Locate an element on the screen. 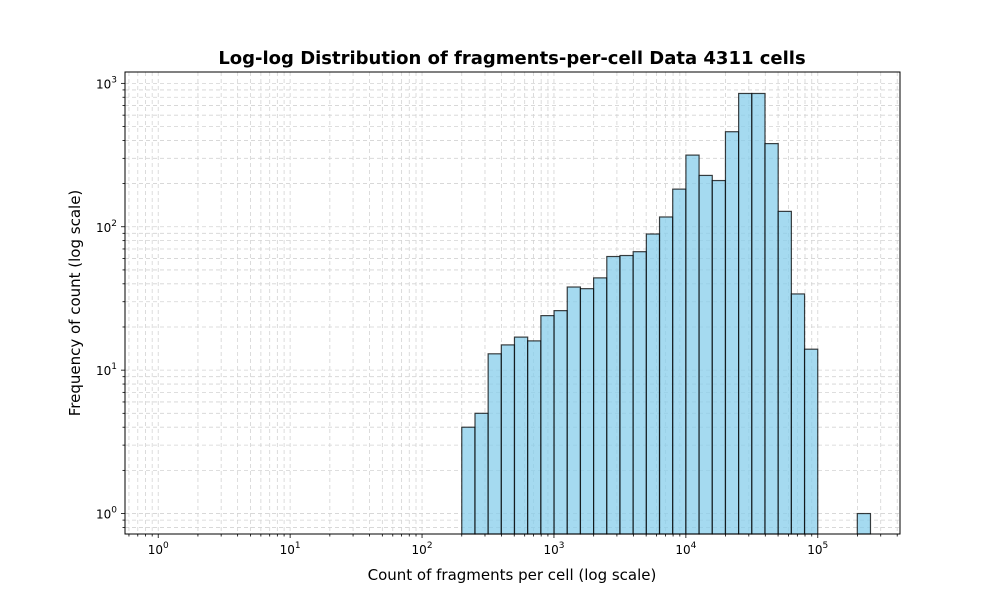 This screenshot has height=600, width=1000. x-tick-label: 10² is located at coordinates (422, 549).